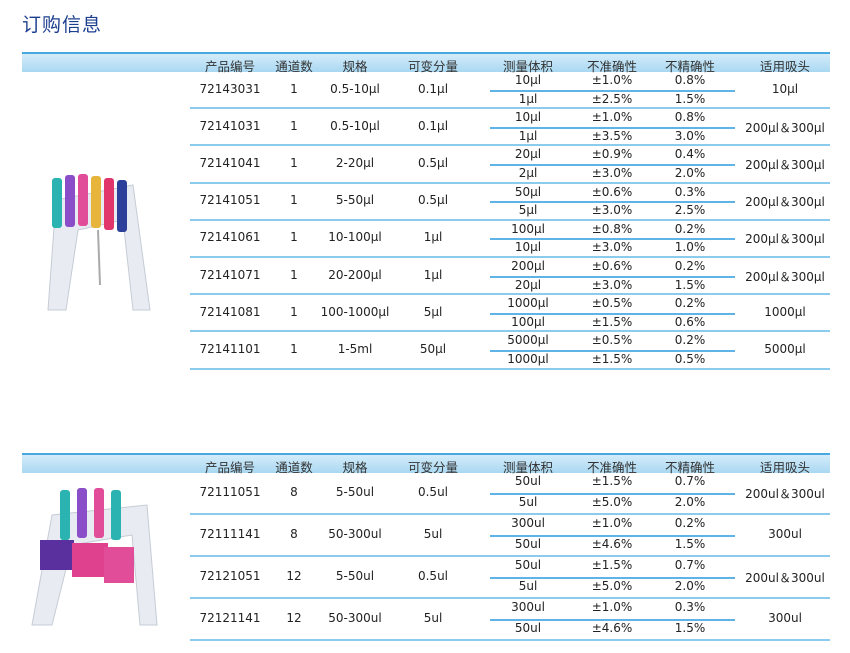 This screenshot has height=653, width=850. What do you see at coordinates (433, 348) in the screenshot?
I see `increment: 50μl` at bounding box center [433, 348].